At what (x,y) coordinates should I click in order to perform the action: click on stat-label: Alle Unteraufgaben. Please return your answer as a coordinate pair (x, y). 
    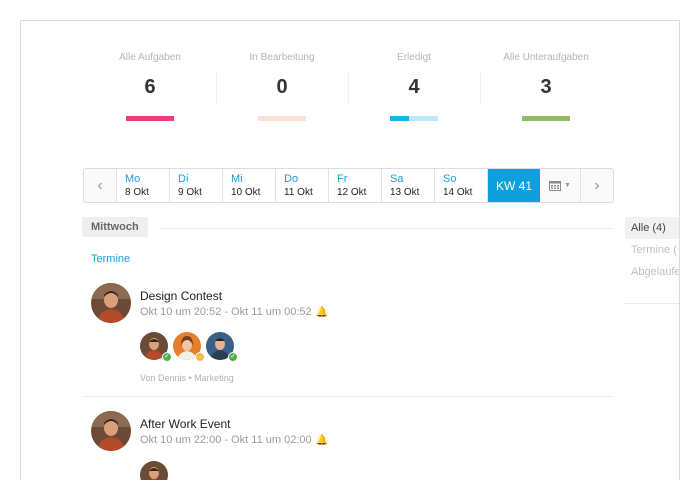
    Looking at the image, I should click on (546, 57).